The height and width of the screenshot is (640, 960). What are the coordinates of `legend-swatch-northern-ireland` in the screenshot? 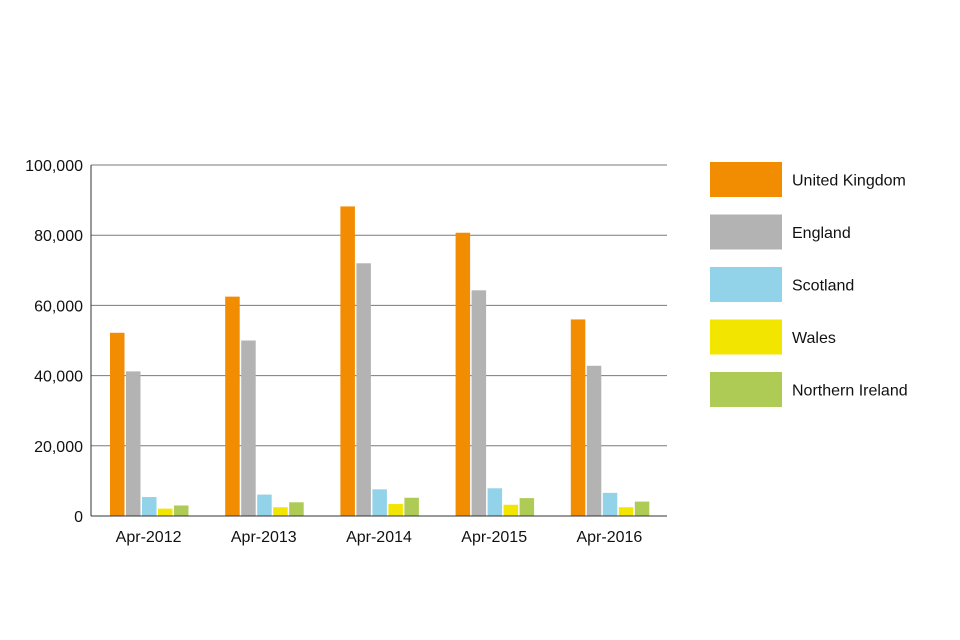 It's located at (746, 389).